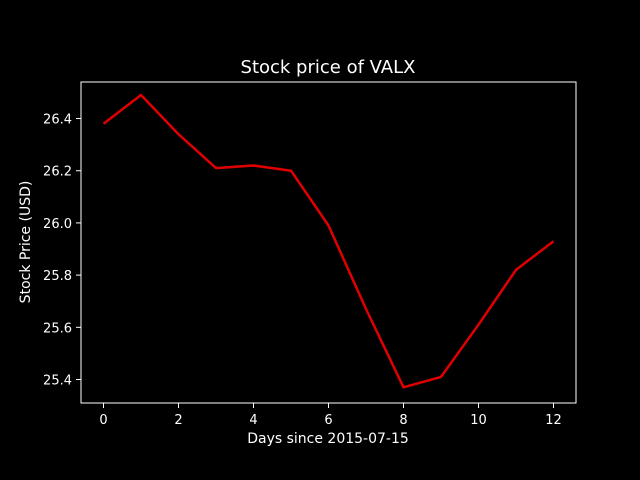  What do you see at coordinates (328, 439) in the screenshot?
I see `x-axis-label: Days since 2015-07-15` at bounding box center [328, 439].